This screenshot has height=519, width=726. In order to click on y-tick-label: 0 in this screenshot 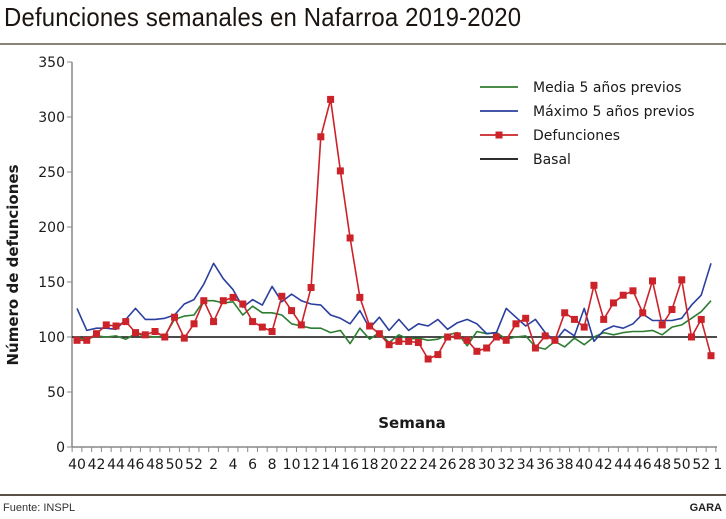, I will do `click(60, 448)`.